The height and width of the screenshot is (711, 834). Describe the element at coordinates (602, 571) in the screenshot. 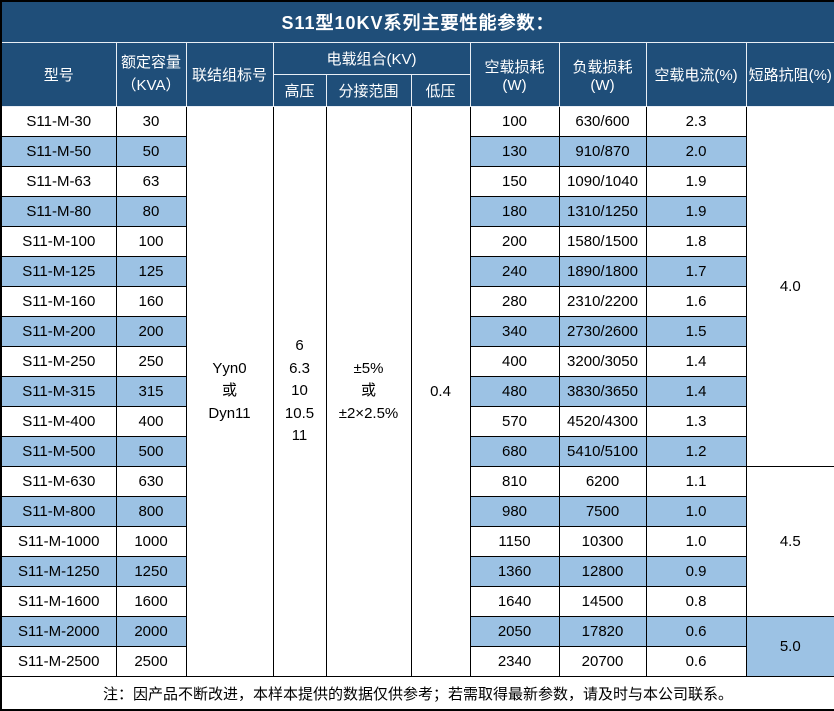

I see `cell-load-loss: 12800` at that location.